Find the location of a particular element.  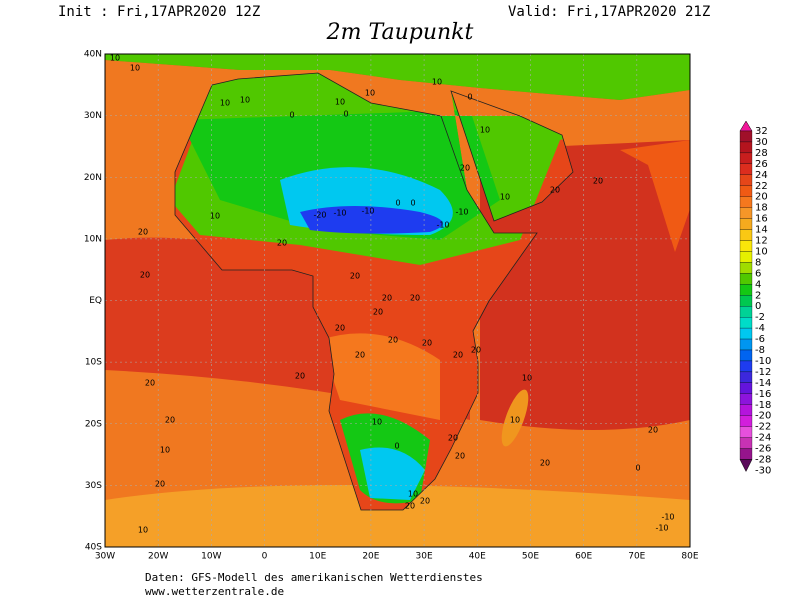

url: www.wetterzentrale.de is located at coordinates (214, 591).